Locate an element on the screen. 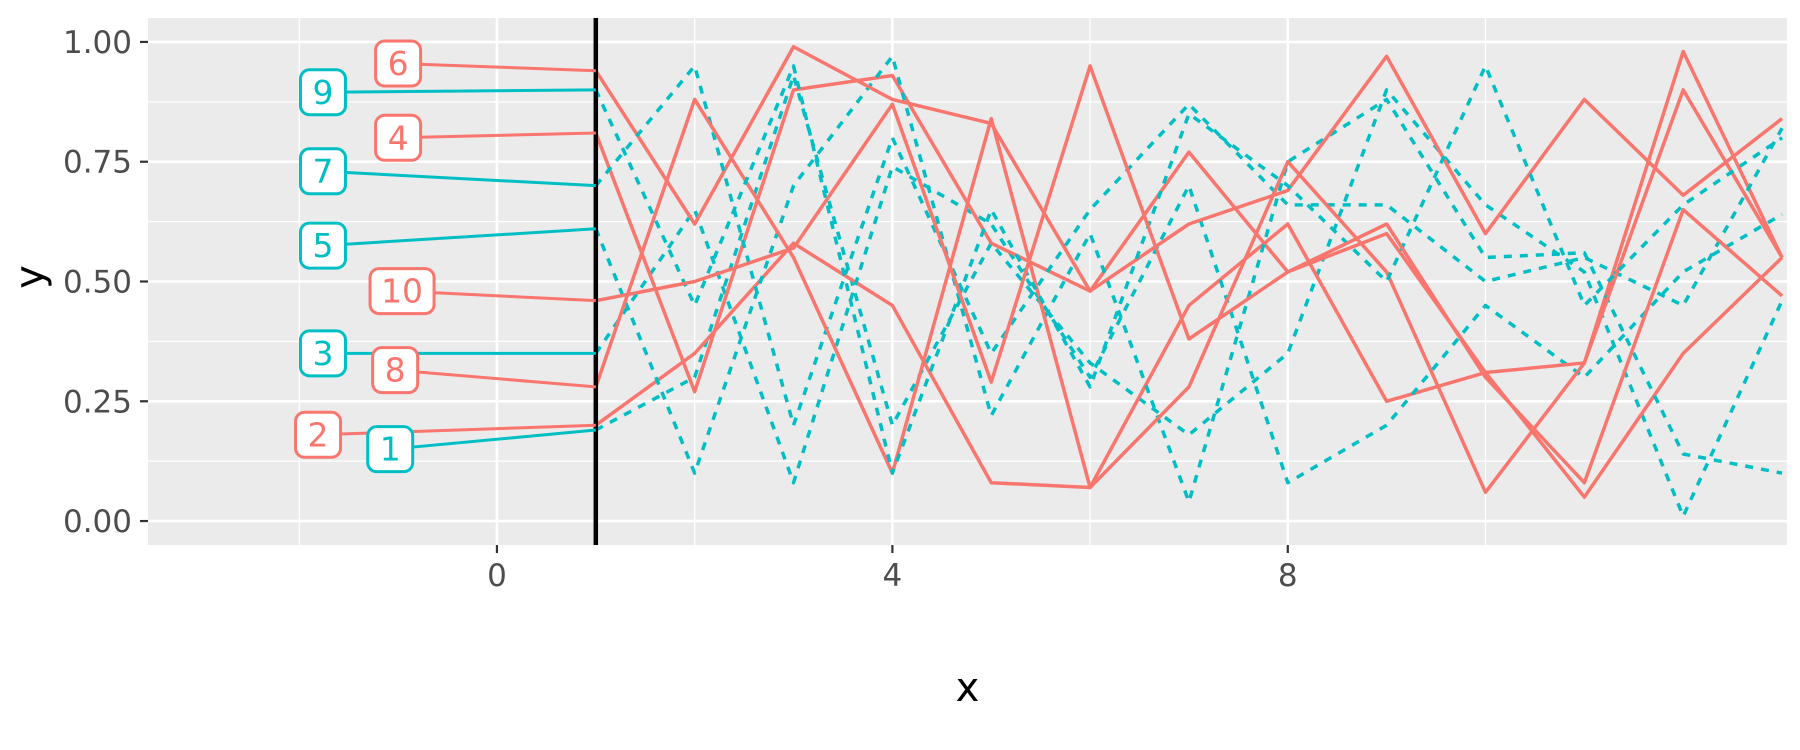  series-label-7: 7 is located at coordinates (322, 171).